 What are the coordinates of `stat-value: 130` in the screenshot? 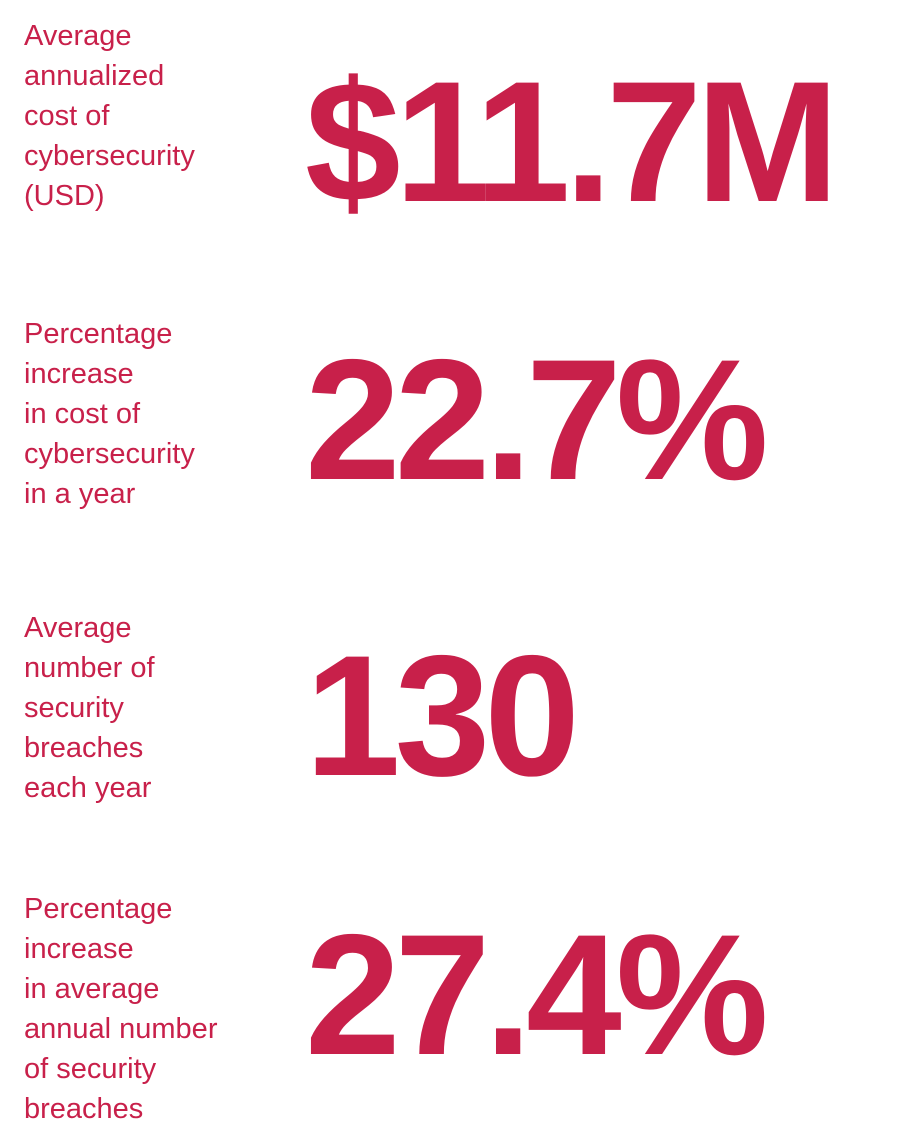 It's located at (442, 716).